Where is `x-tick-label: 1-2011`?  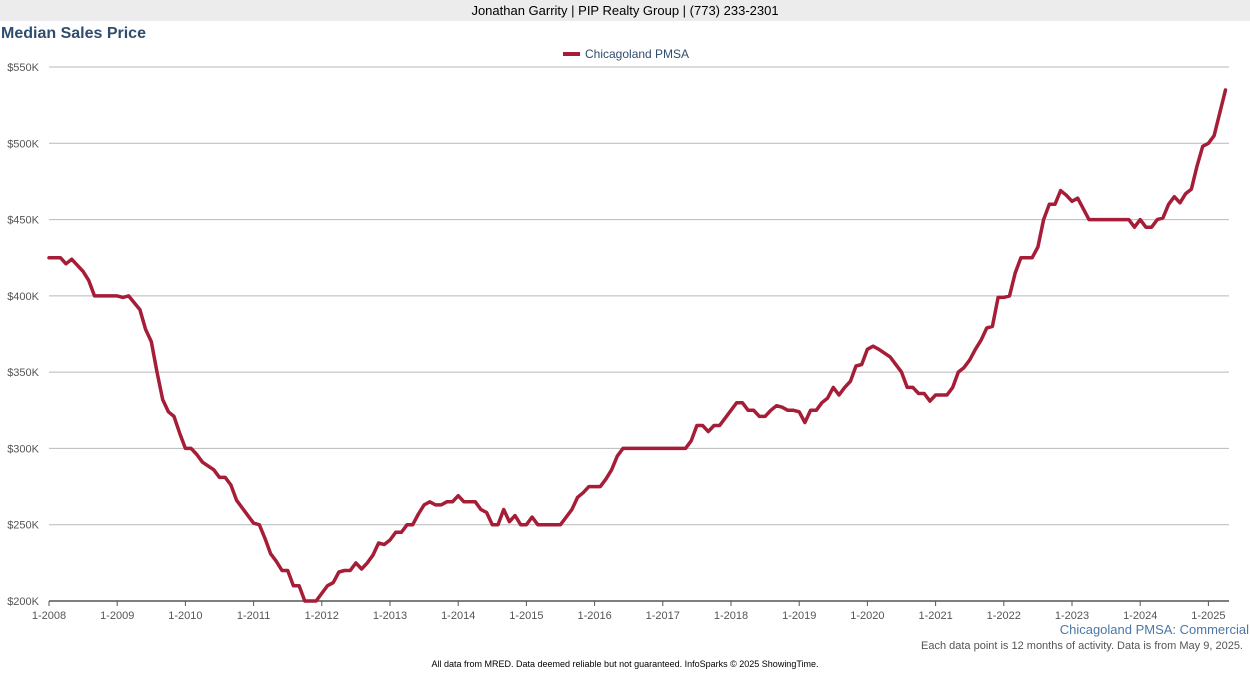
x-tick-label: 1-2011 is located at coordinates (253, 616).